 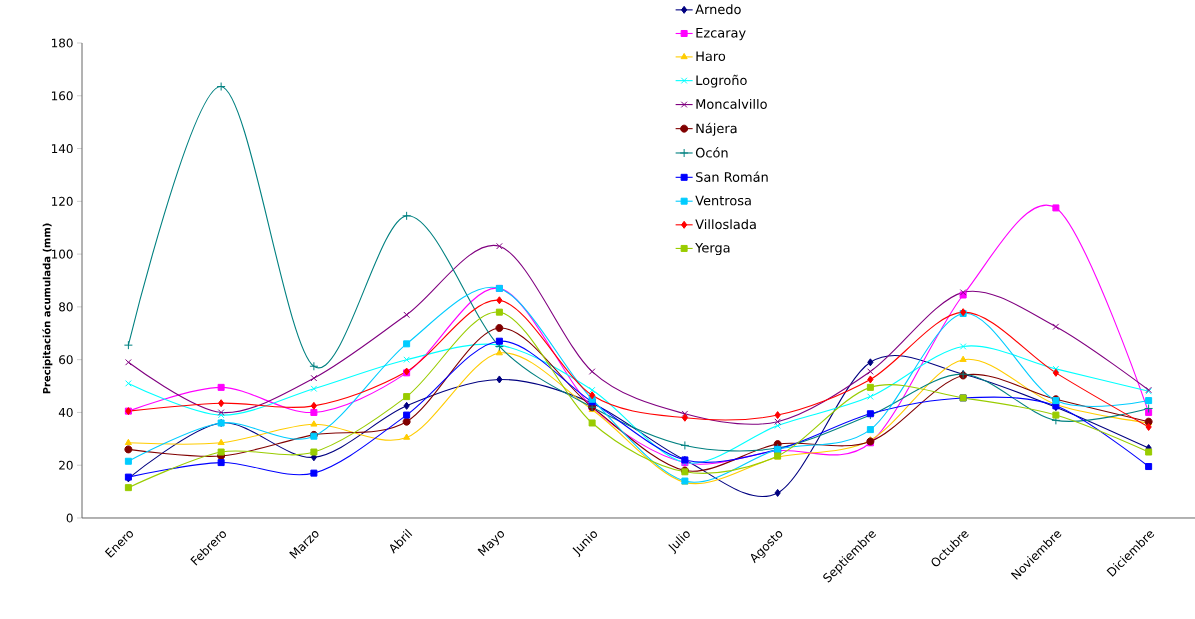 What do you see at coordinates (716, 129) in the screenshot?
I see `legend-label: Nájera` at bounding box center [716, 129].